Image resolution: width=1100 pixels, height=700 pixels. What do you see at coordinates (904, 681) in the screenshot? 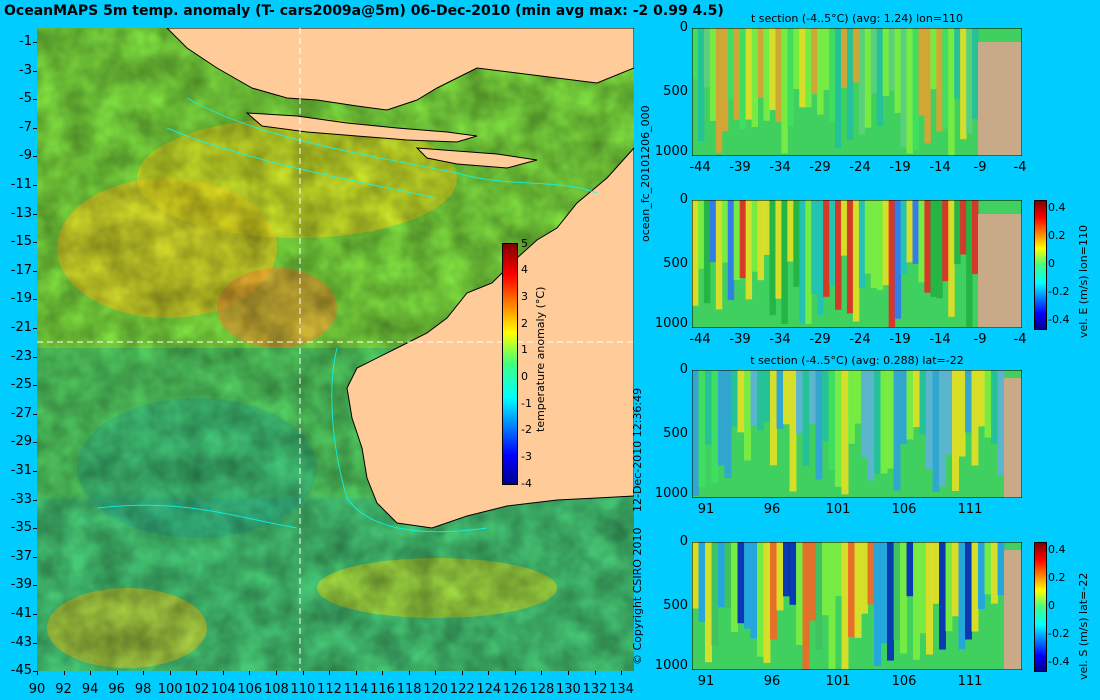
I see `panel-x-tick: 106` at bounding box center [904, 681].